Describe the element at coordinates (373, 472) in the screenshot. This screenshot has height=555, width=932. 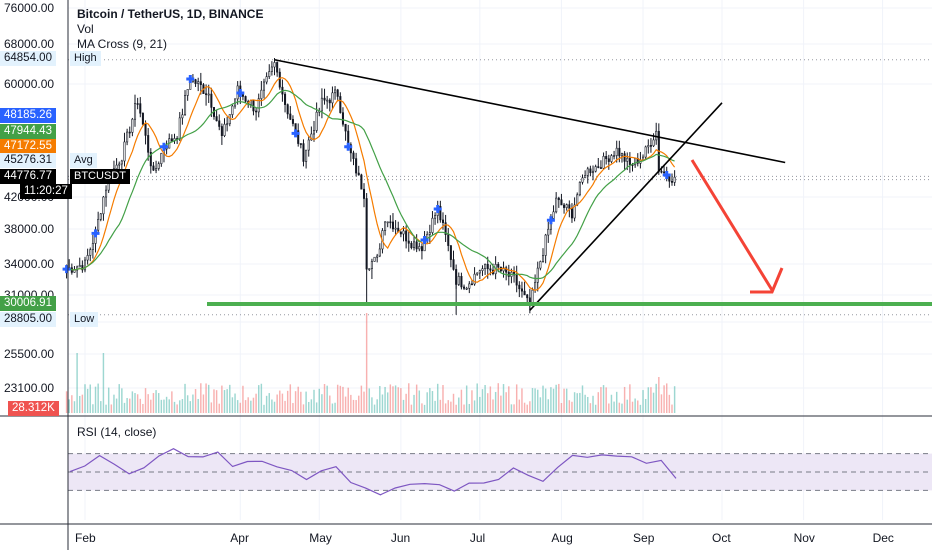
I see `rsi-line` at that location.